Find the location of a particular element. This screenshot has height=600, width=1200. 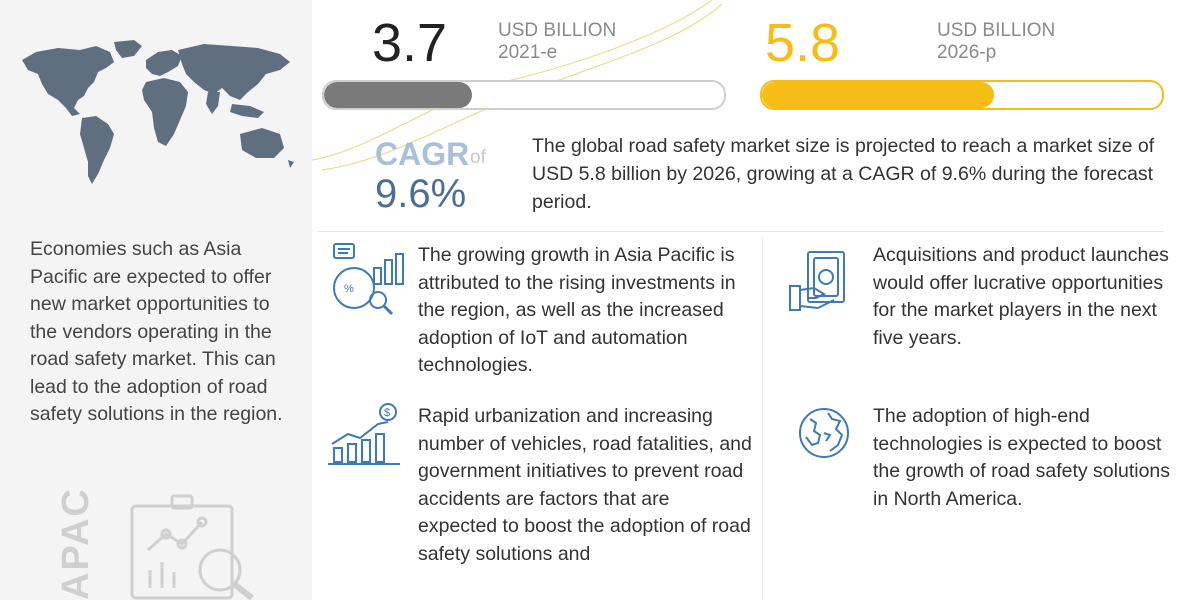

divider-horizontal is located at coordinates (741, 231).